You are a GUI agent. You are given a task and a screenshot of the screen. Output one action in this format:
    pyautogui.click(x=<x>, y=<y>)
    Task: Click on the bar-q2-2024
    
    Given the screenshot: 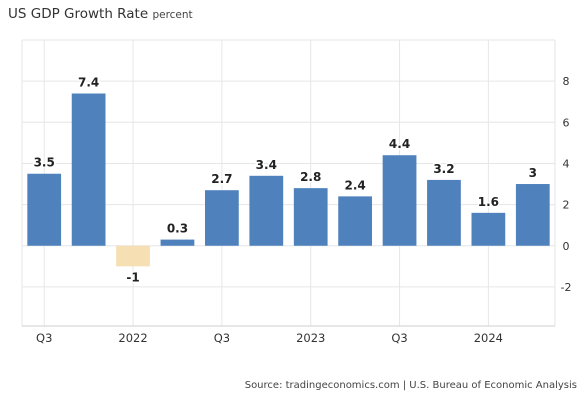 What is the action you would take?
    pyautogui.click(x=532, y=215)
    